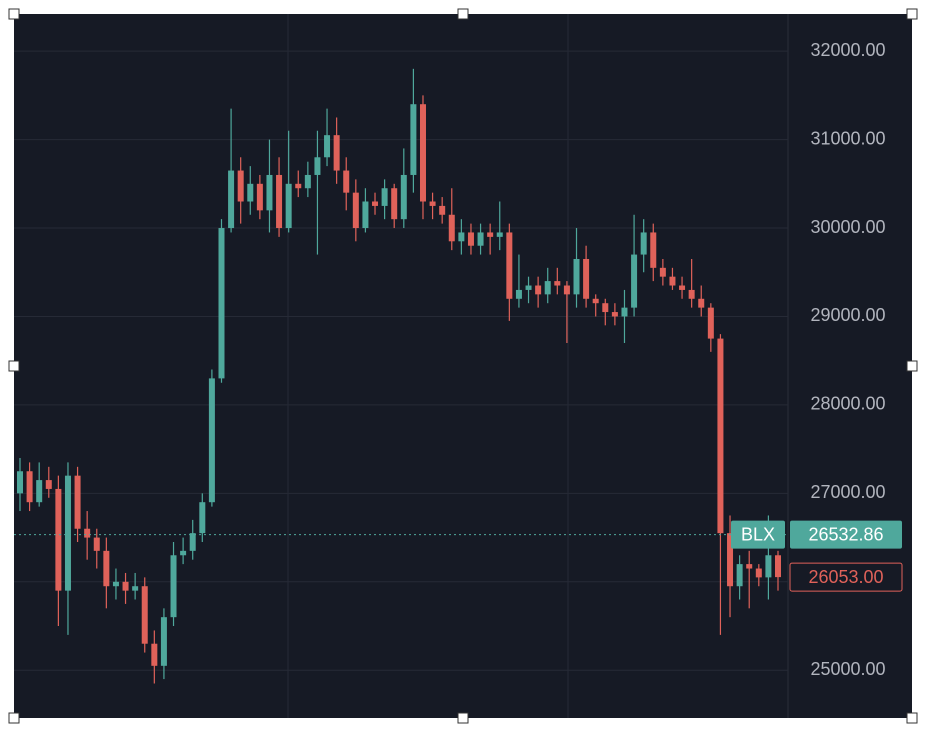  What do you see at coordinates (847, 138) in the screenshot?
I see `y-tick-label: 31000.00` at bounding box center [847, 138].